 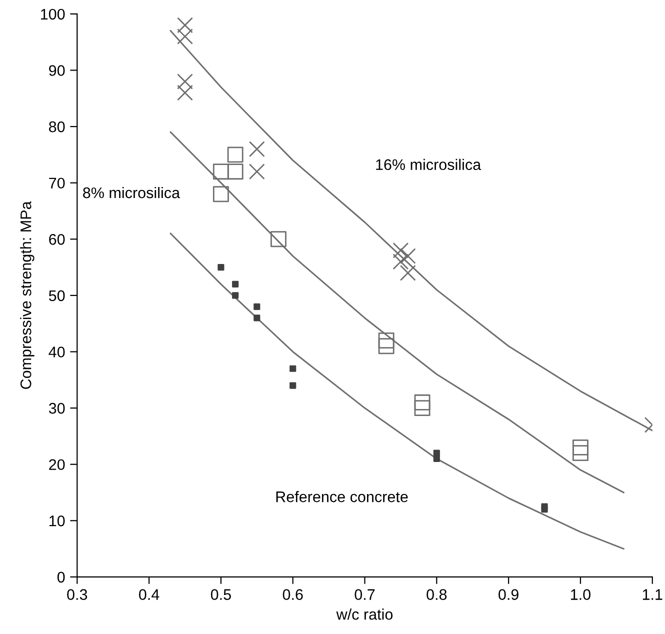 What do you see at coordinates (131, 192) in the screenshot?
I see `annotation: 8% microsilica` at bounding box center [131, 192].